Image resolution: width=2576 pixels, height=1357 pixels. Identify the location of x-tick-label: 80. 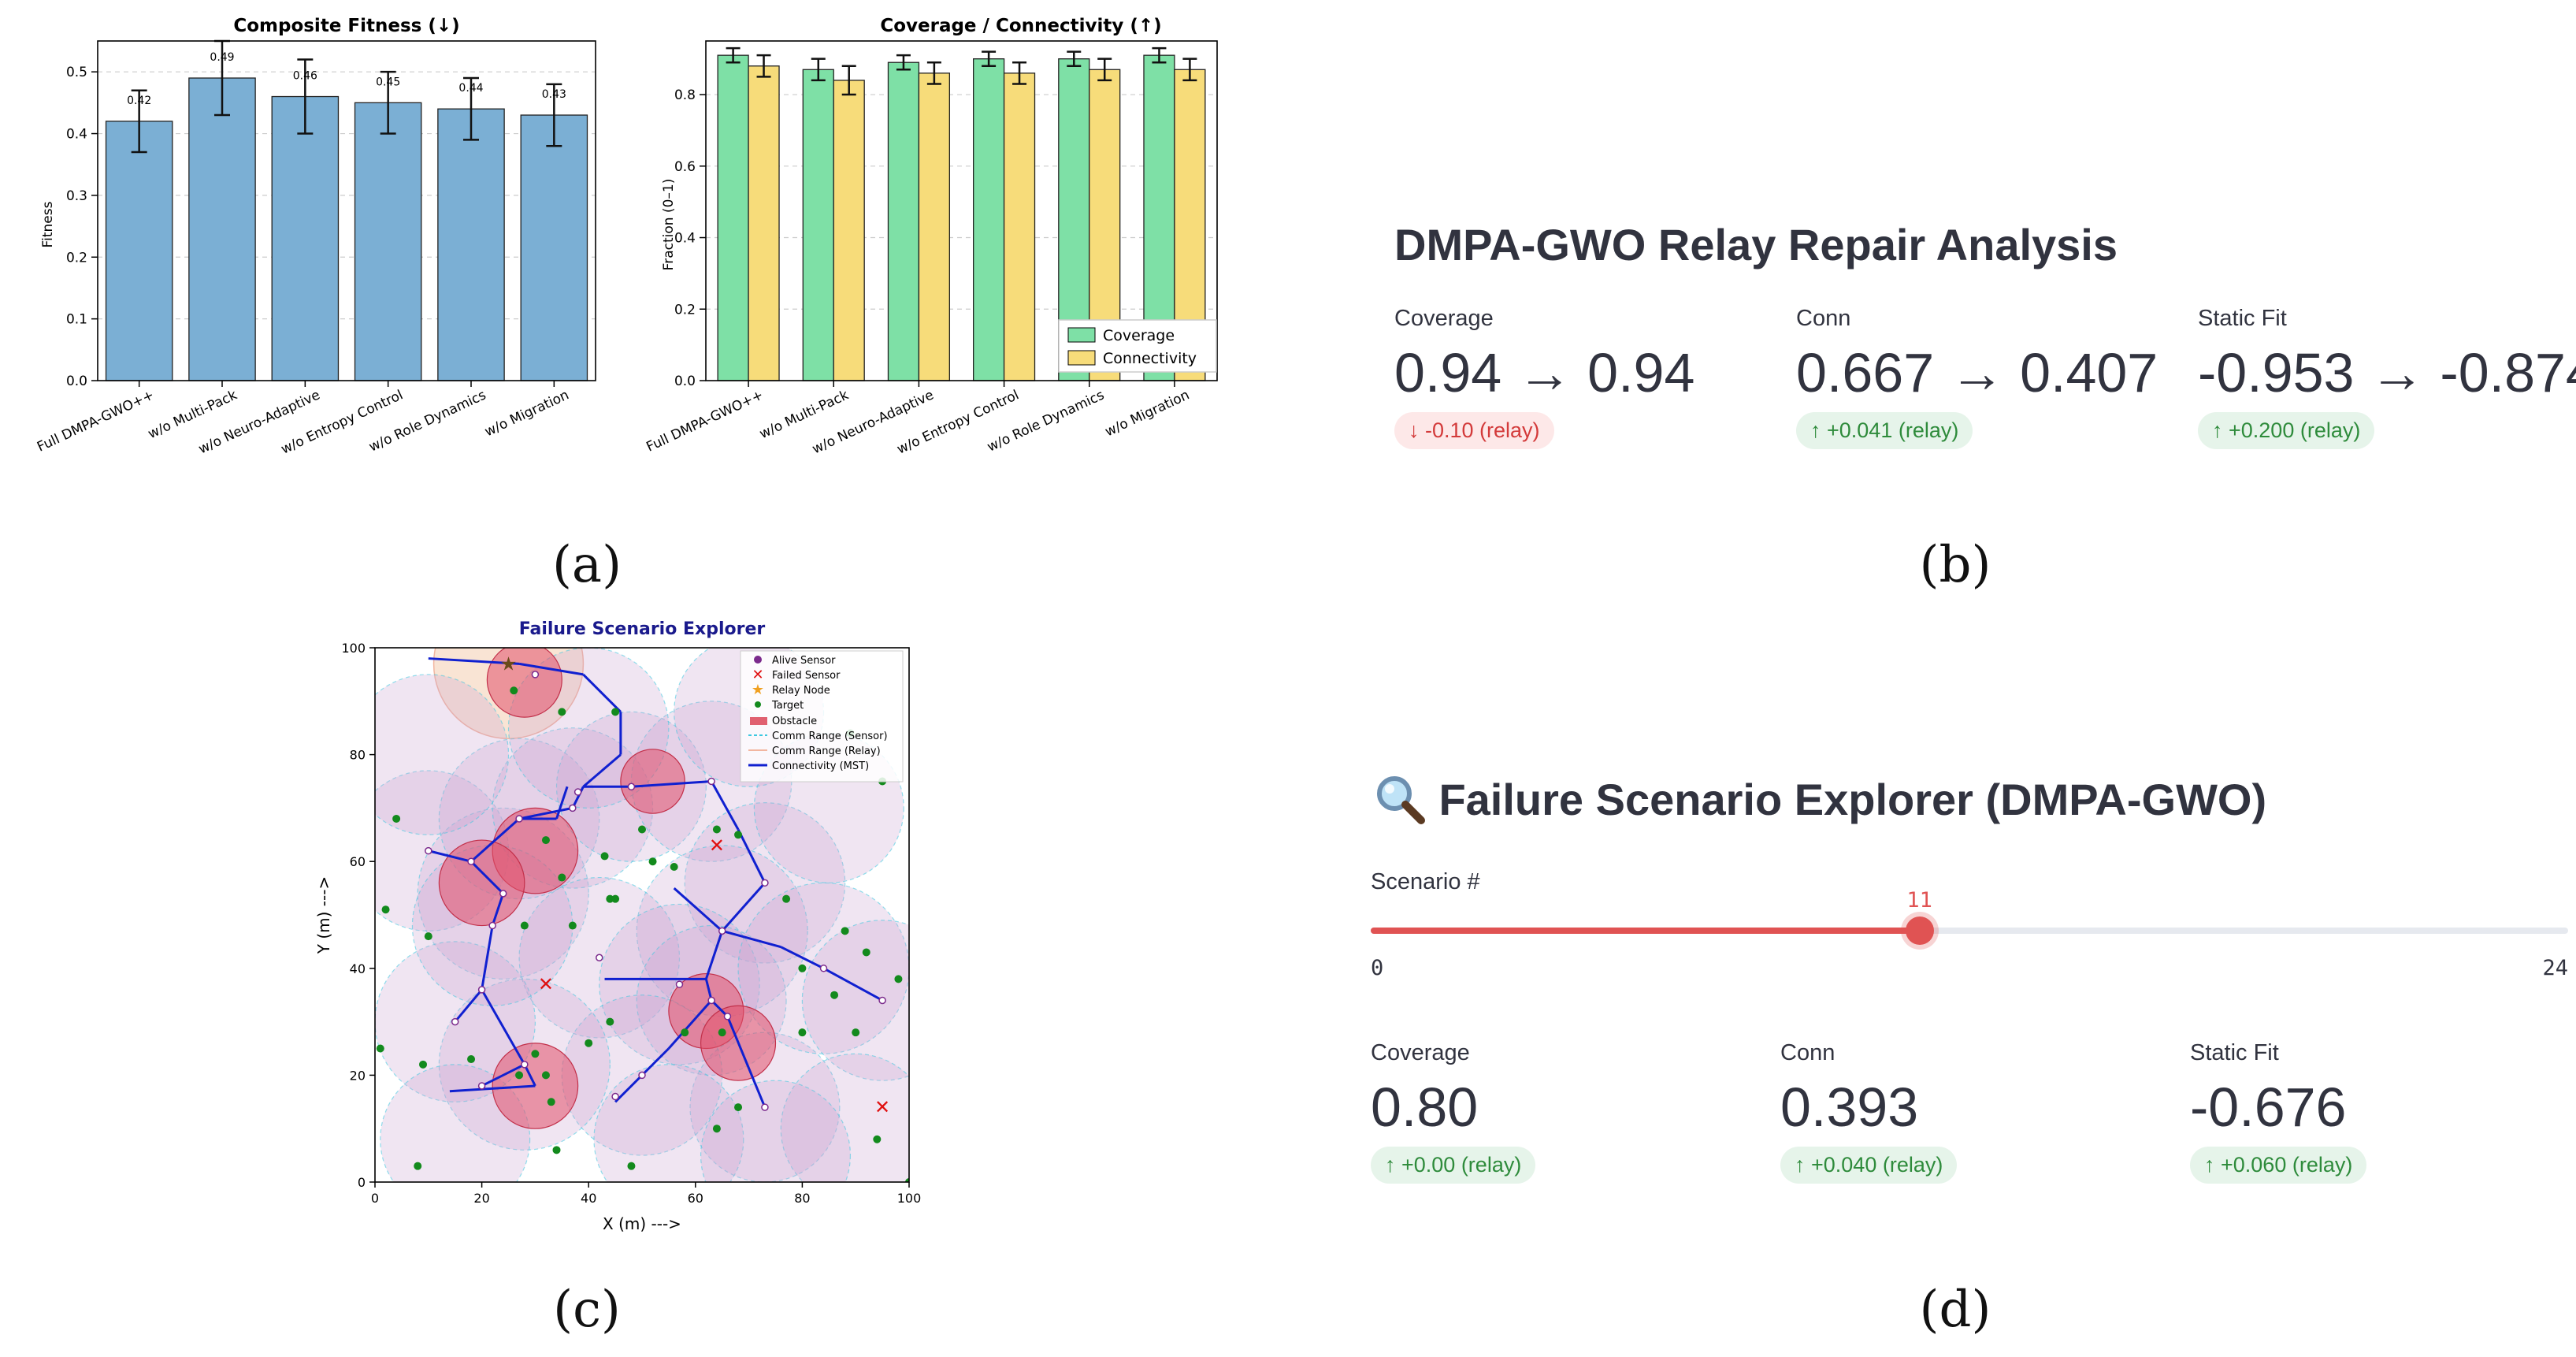
(802, 1198).